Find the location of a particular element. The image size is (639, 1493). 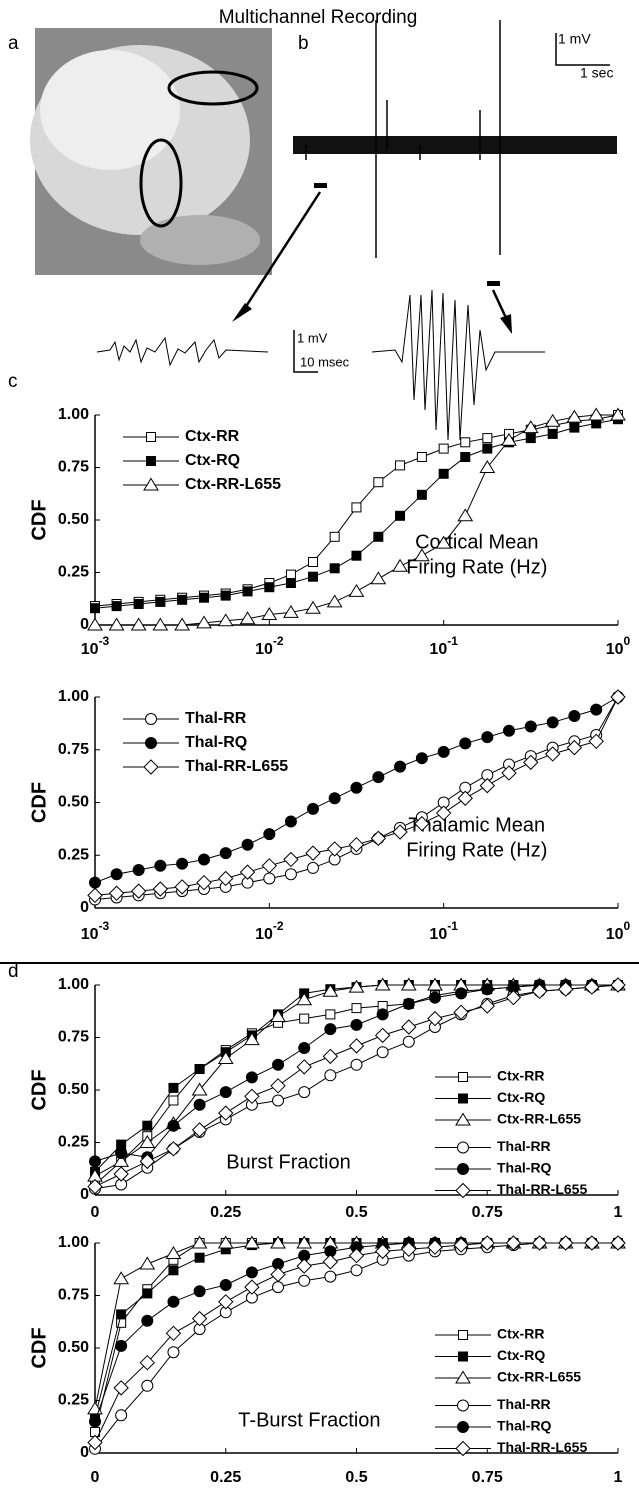

y-tick-label: 0.75 is located at coordinates (73, 749).